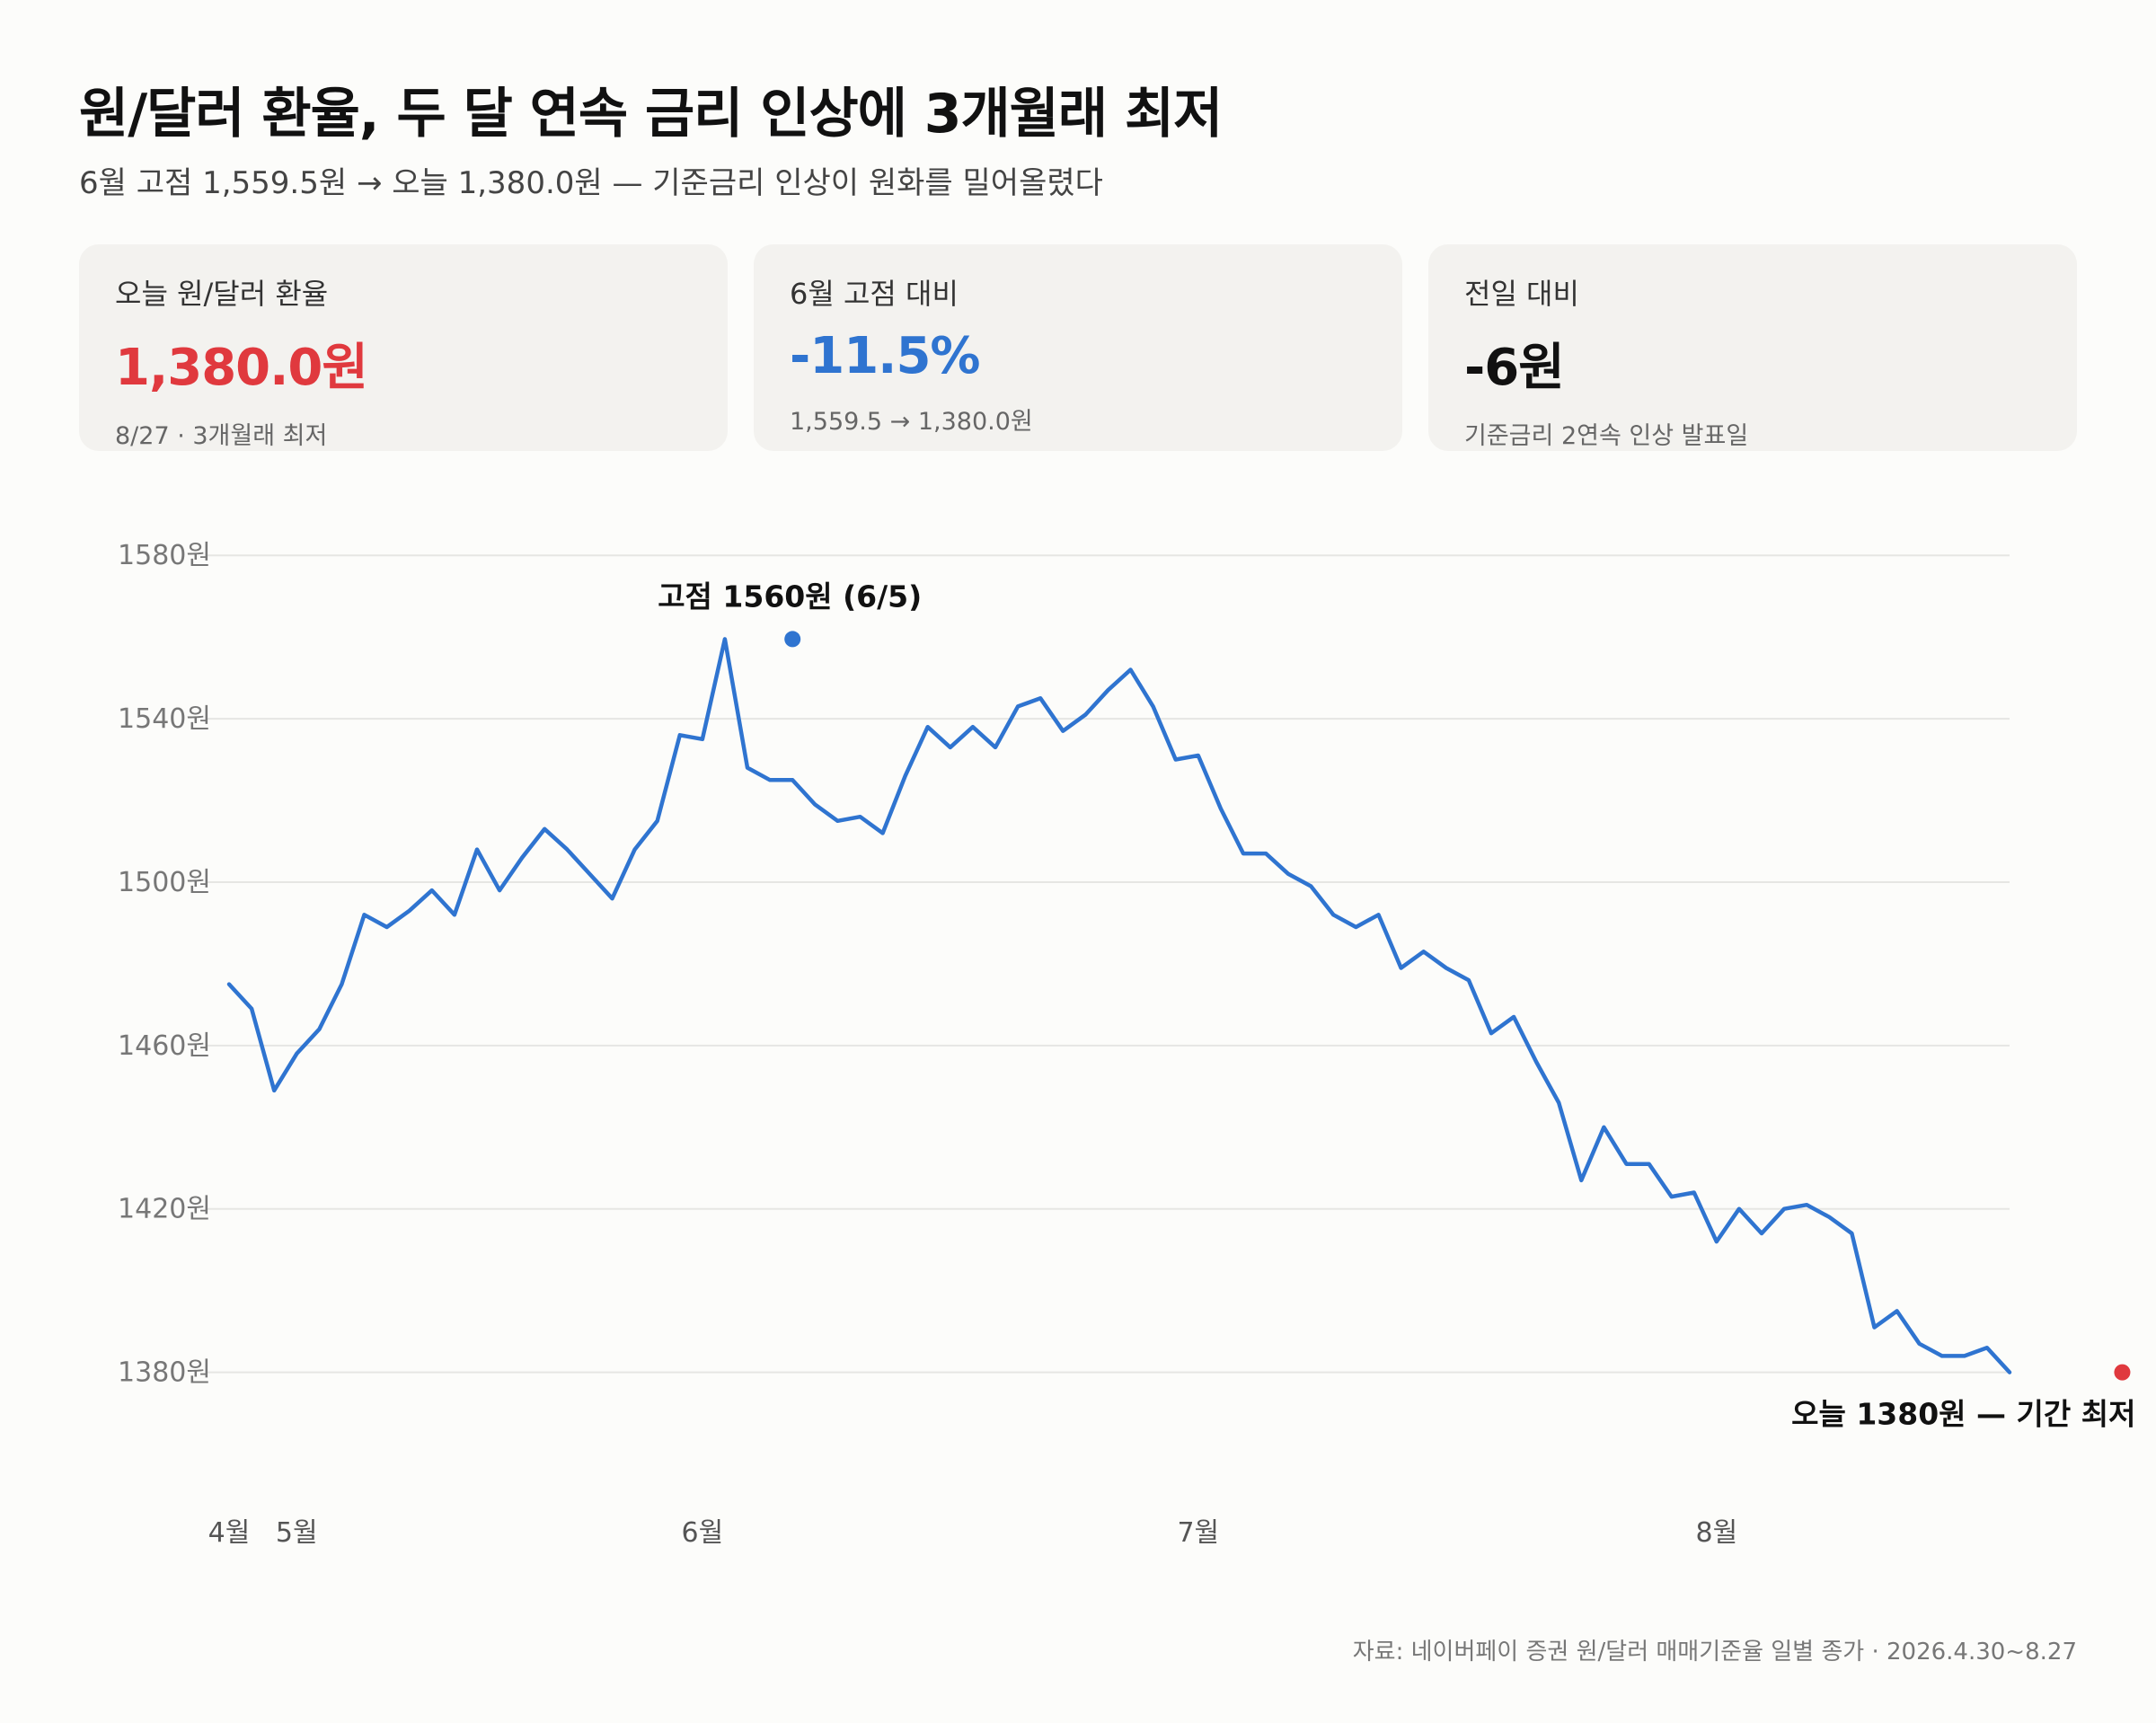 This screenshot has height=1723, width=2156. What do you see at coordinates (403, 347) in the screenshot?
I see `stat-card-today: 오늘 원/달러 환율 1,380.0원 8/27 · 3개월래 최저` at bounding box center [403, 347].